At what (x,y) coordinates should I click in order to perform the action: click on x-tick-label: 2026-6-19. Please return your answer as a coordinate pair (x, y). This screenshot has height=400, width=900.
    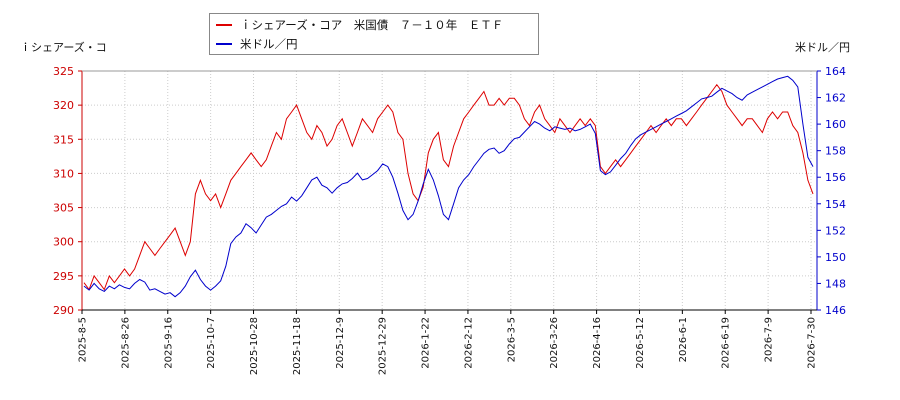
    Looking at the image, I should click on (726, 343).